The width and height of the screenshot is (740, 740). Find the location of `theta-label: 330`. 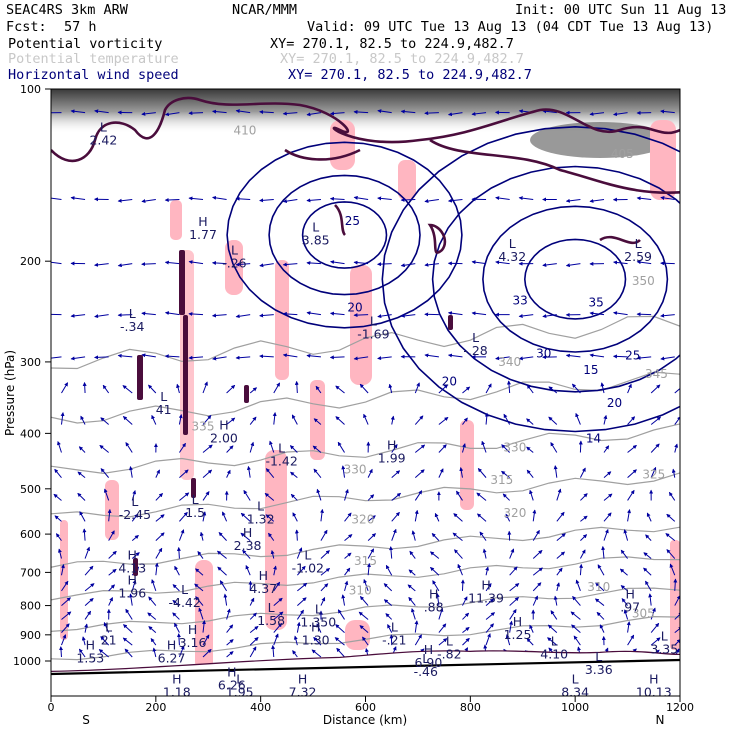

theta-label: 330 is located at coordinates (355, 469).